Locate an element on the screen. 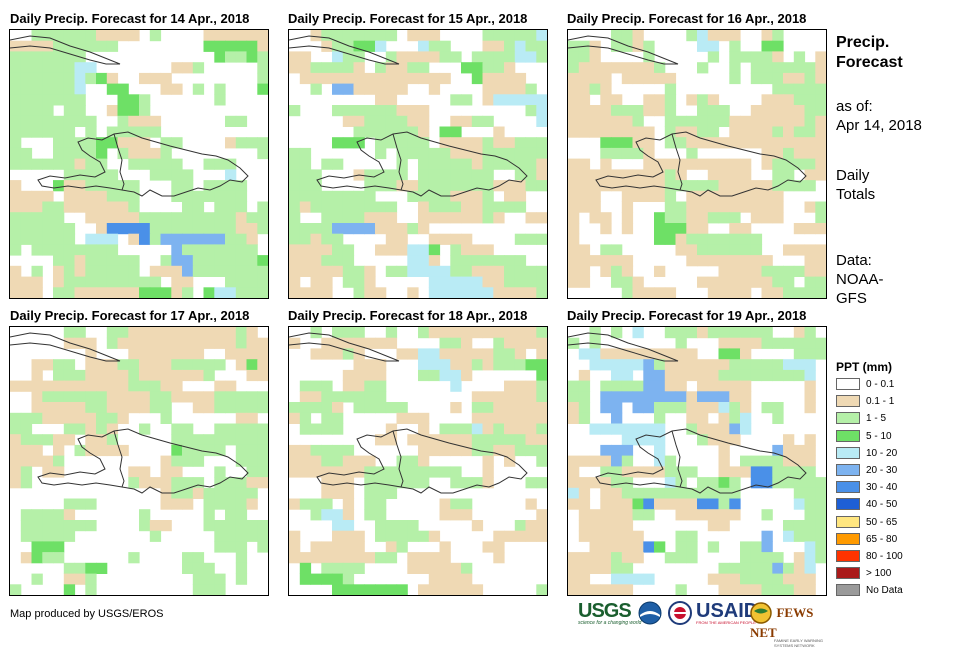  island-outline is located at coordinates (143, 164).